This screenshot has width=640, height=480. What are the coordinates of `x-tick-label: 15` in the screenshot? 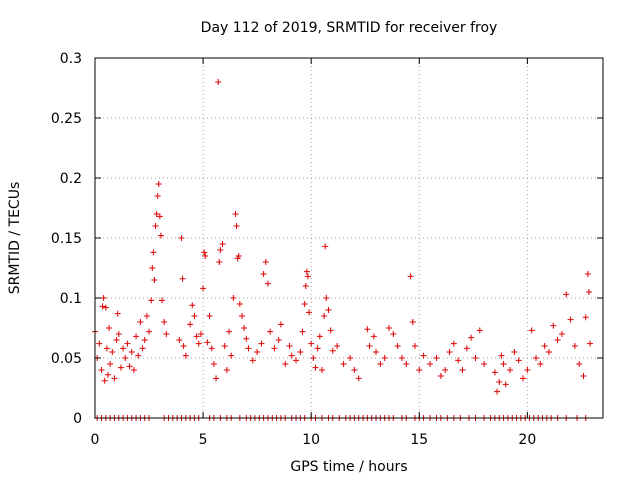 It's located at (419, 440).